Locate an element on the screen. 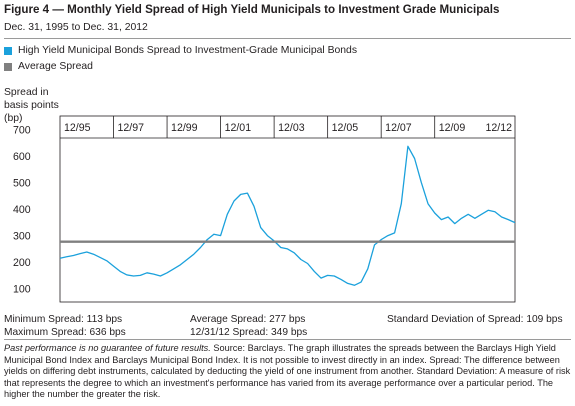 This screenshot has width=575, height=406. legend-item-average: Average Spread is located at coordinates (48, 66).